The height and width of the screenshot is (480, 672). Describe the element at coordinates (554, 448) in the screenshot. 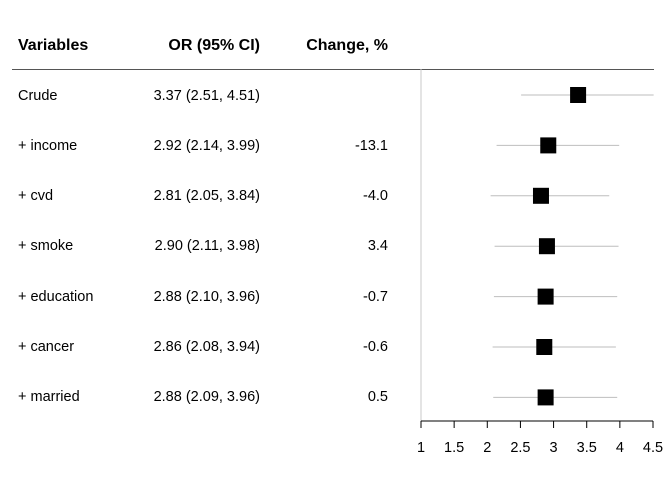

I see `x-tick-label: 3` at that location.